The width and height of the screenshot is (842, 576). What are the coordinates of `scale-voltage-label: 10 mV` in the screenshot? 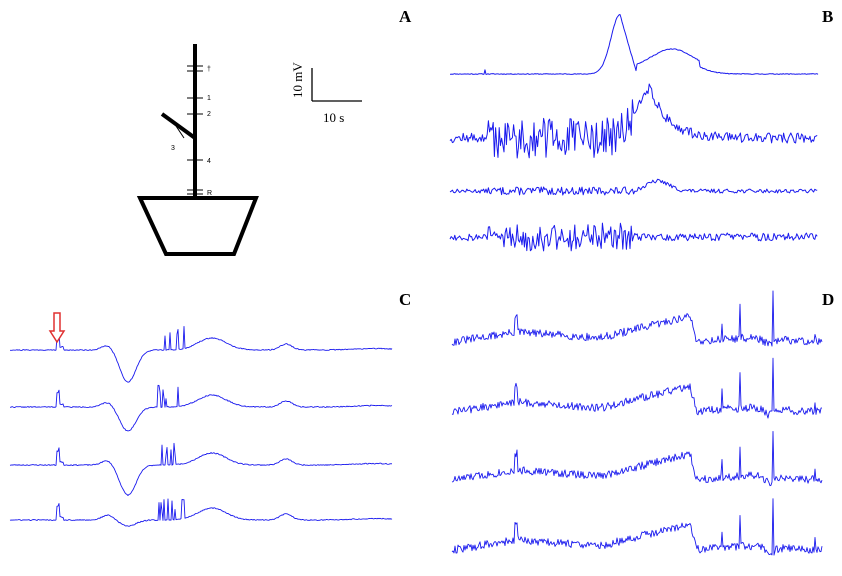 It's located at (297, 80).